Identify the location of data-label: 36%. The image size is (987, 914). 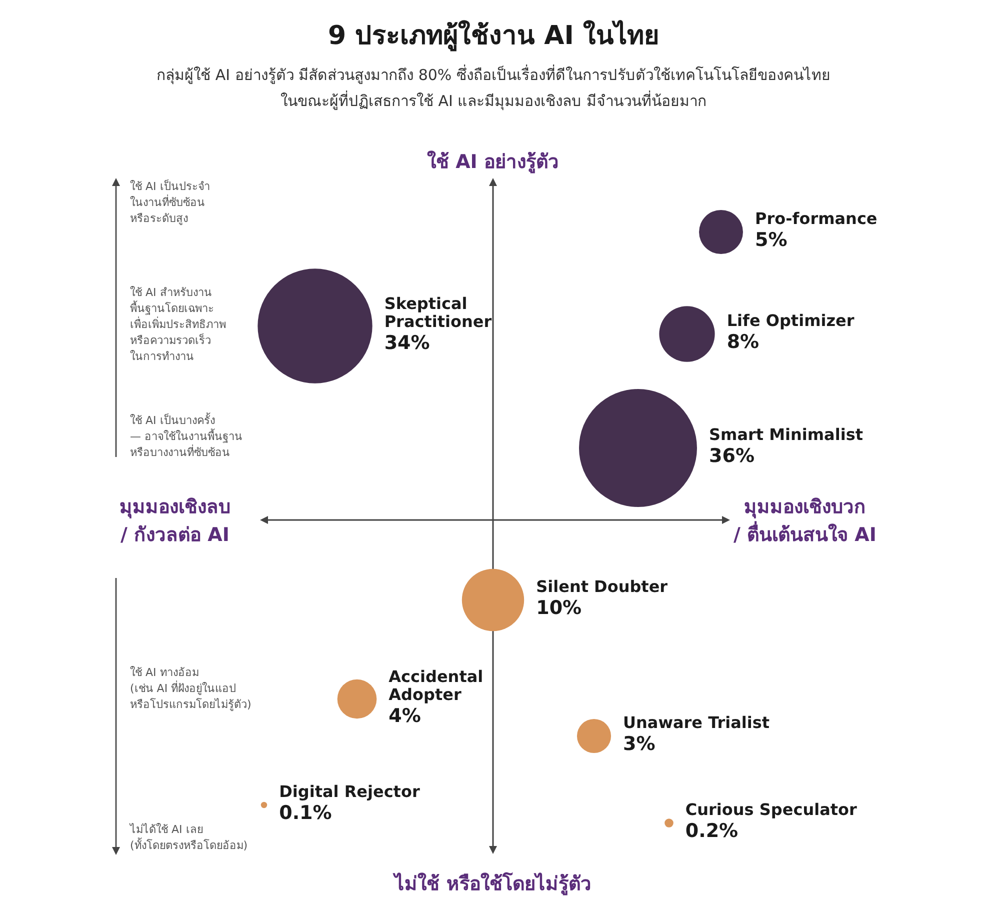
(731, 456).